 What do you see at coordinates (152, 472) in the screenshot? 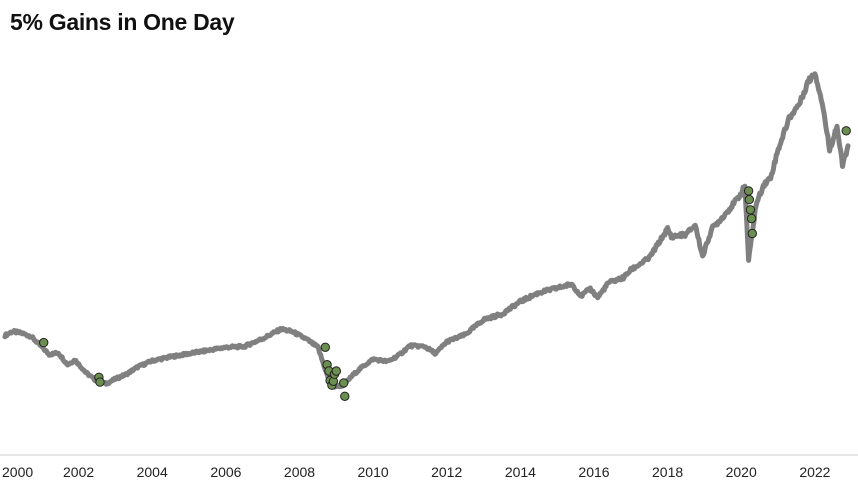
I see `x-tick-label: 2004` at bounding box center [152, 472].